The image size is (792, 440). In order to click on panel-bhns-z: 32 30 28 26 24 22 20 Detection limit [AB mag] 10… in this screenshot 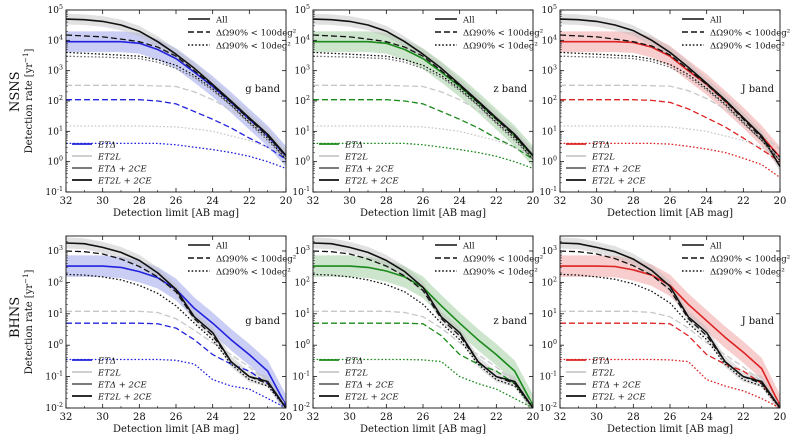, I will do `click(417, 335)`.